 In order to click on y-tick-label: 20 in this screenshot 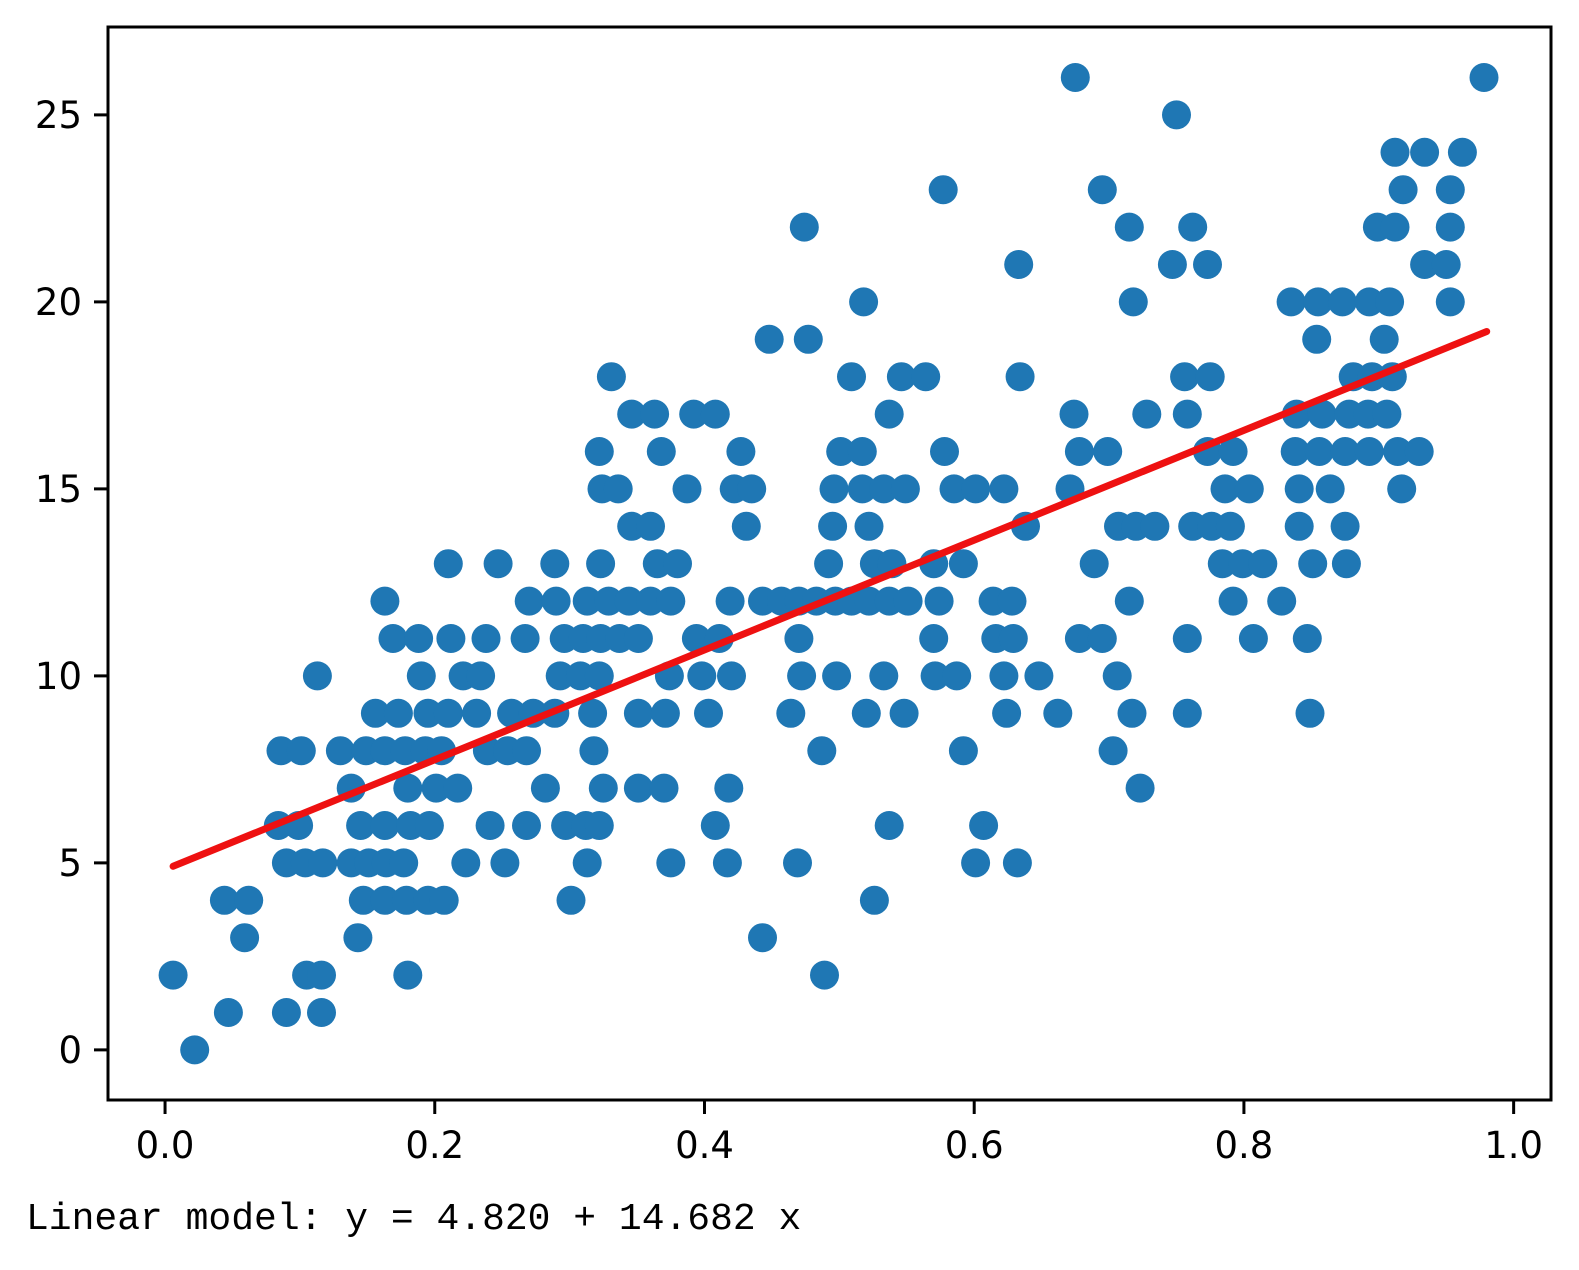, I will do `click(58, 302)`.